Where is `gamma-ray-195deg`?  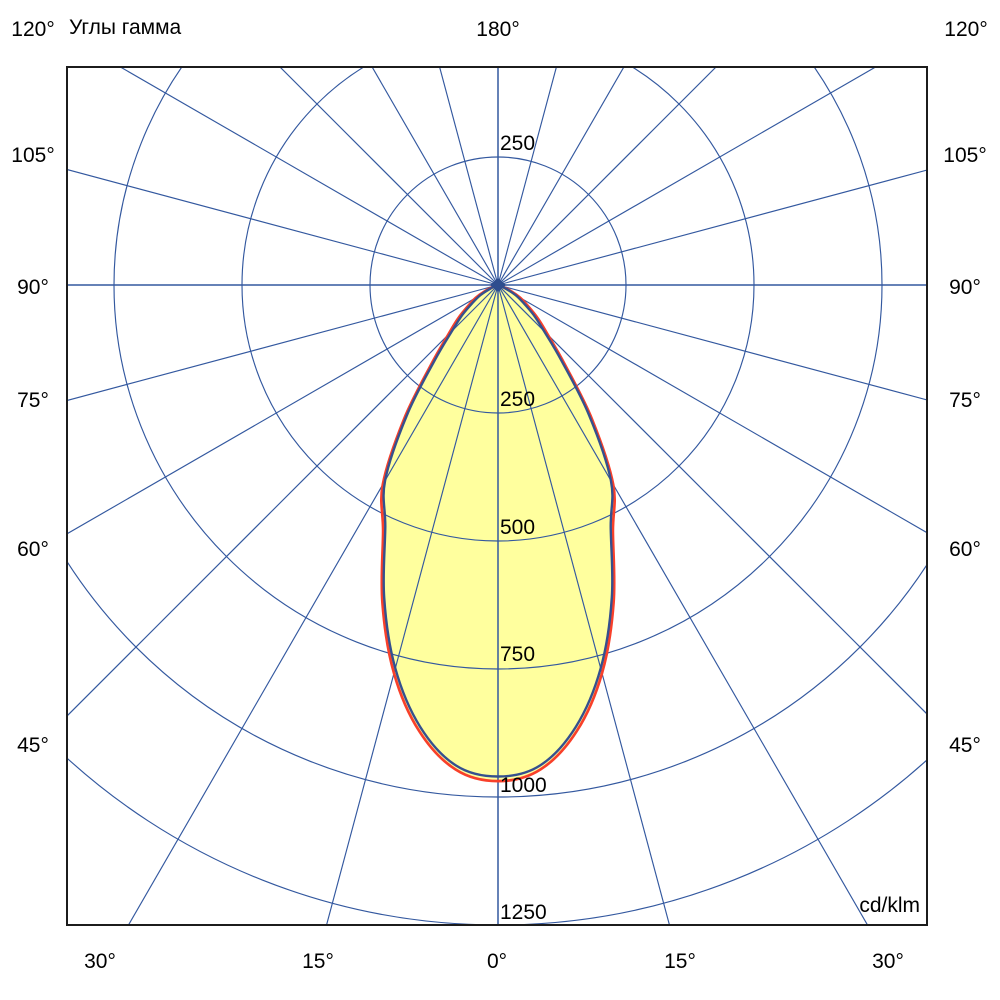 gamma-ray-195deg is located at coordinates (469, 176).